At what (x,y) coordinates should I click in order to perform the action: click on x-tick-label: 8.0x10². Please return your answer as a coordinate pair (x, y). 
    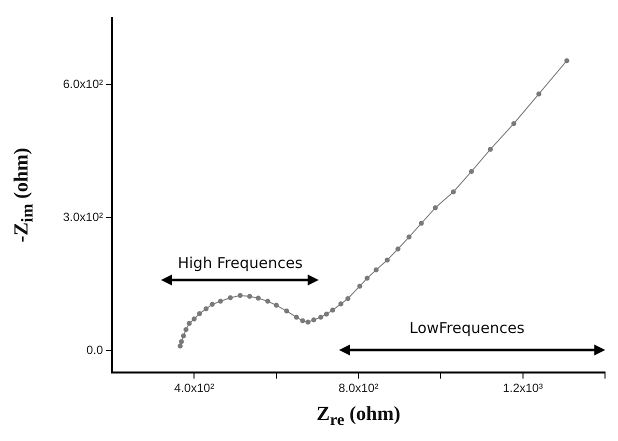
    Looking at the image, I should click on (358, 388).